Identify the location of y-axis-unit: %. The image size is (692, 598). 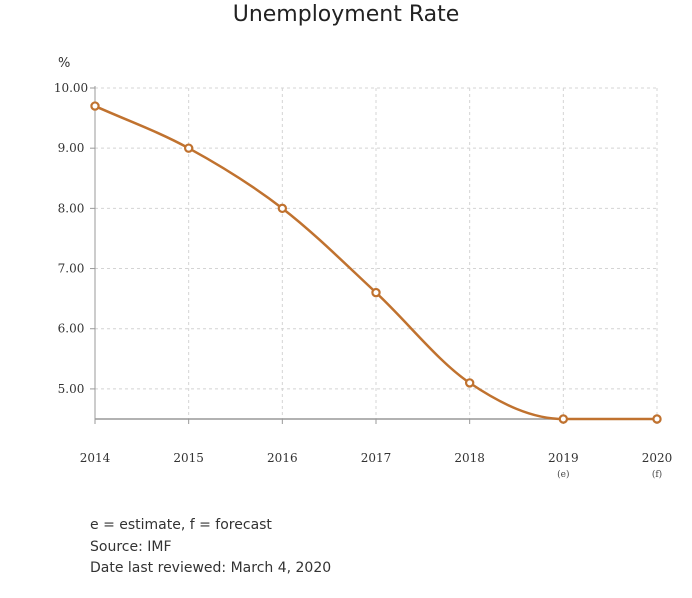
(64, 63).